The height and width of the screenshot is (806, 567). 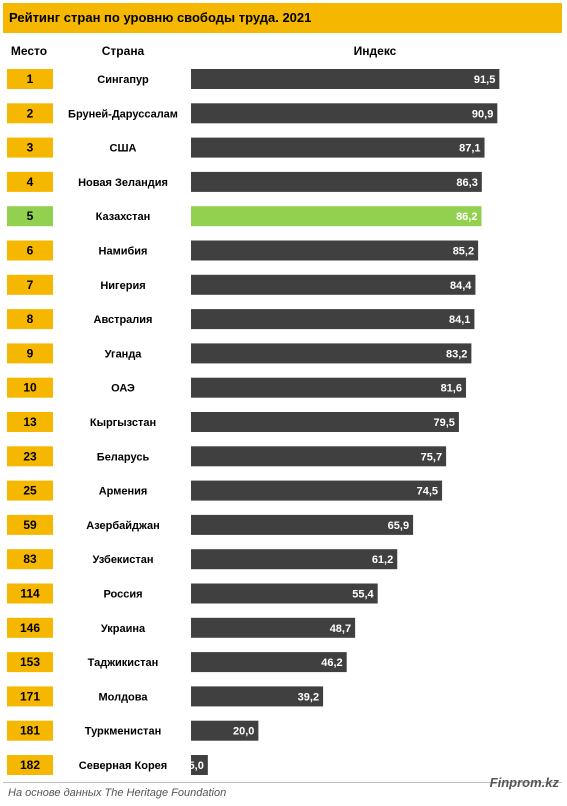 What do you see at coordinates (469, 149) in the screenshot?
I see `data-label: 87,1` at bounding box center [469, 149].